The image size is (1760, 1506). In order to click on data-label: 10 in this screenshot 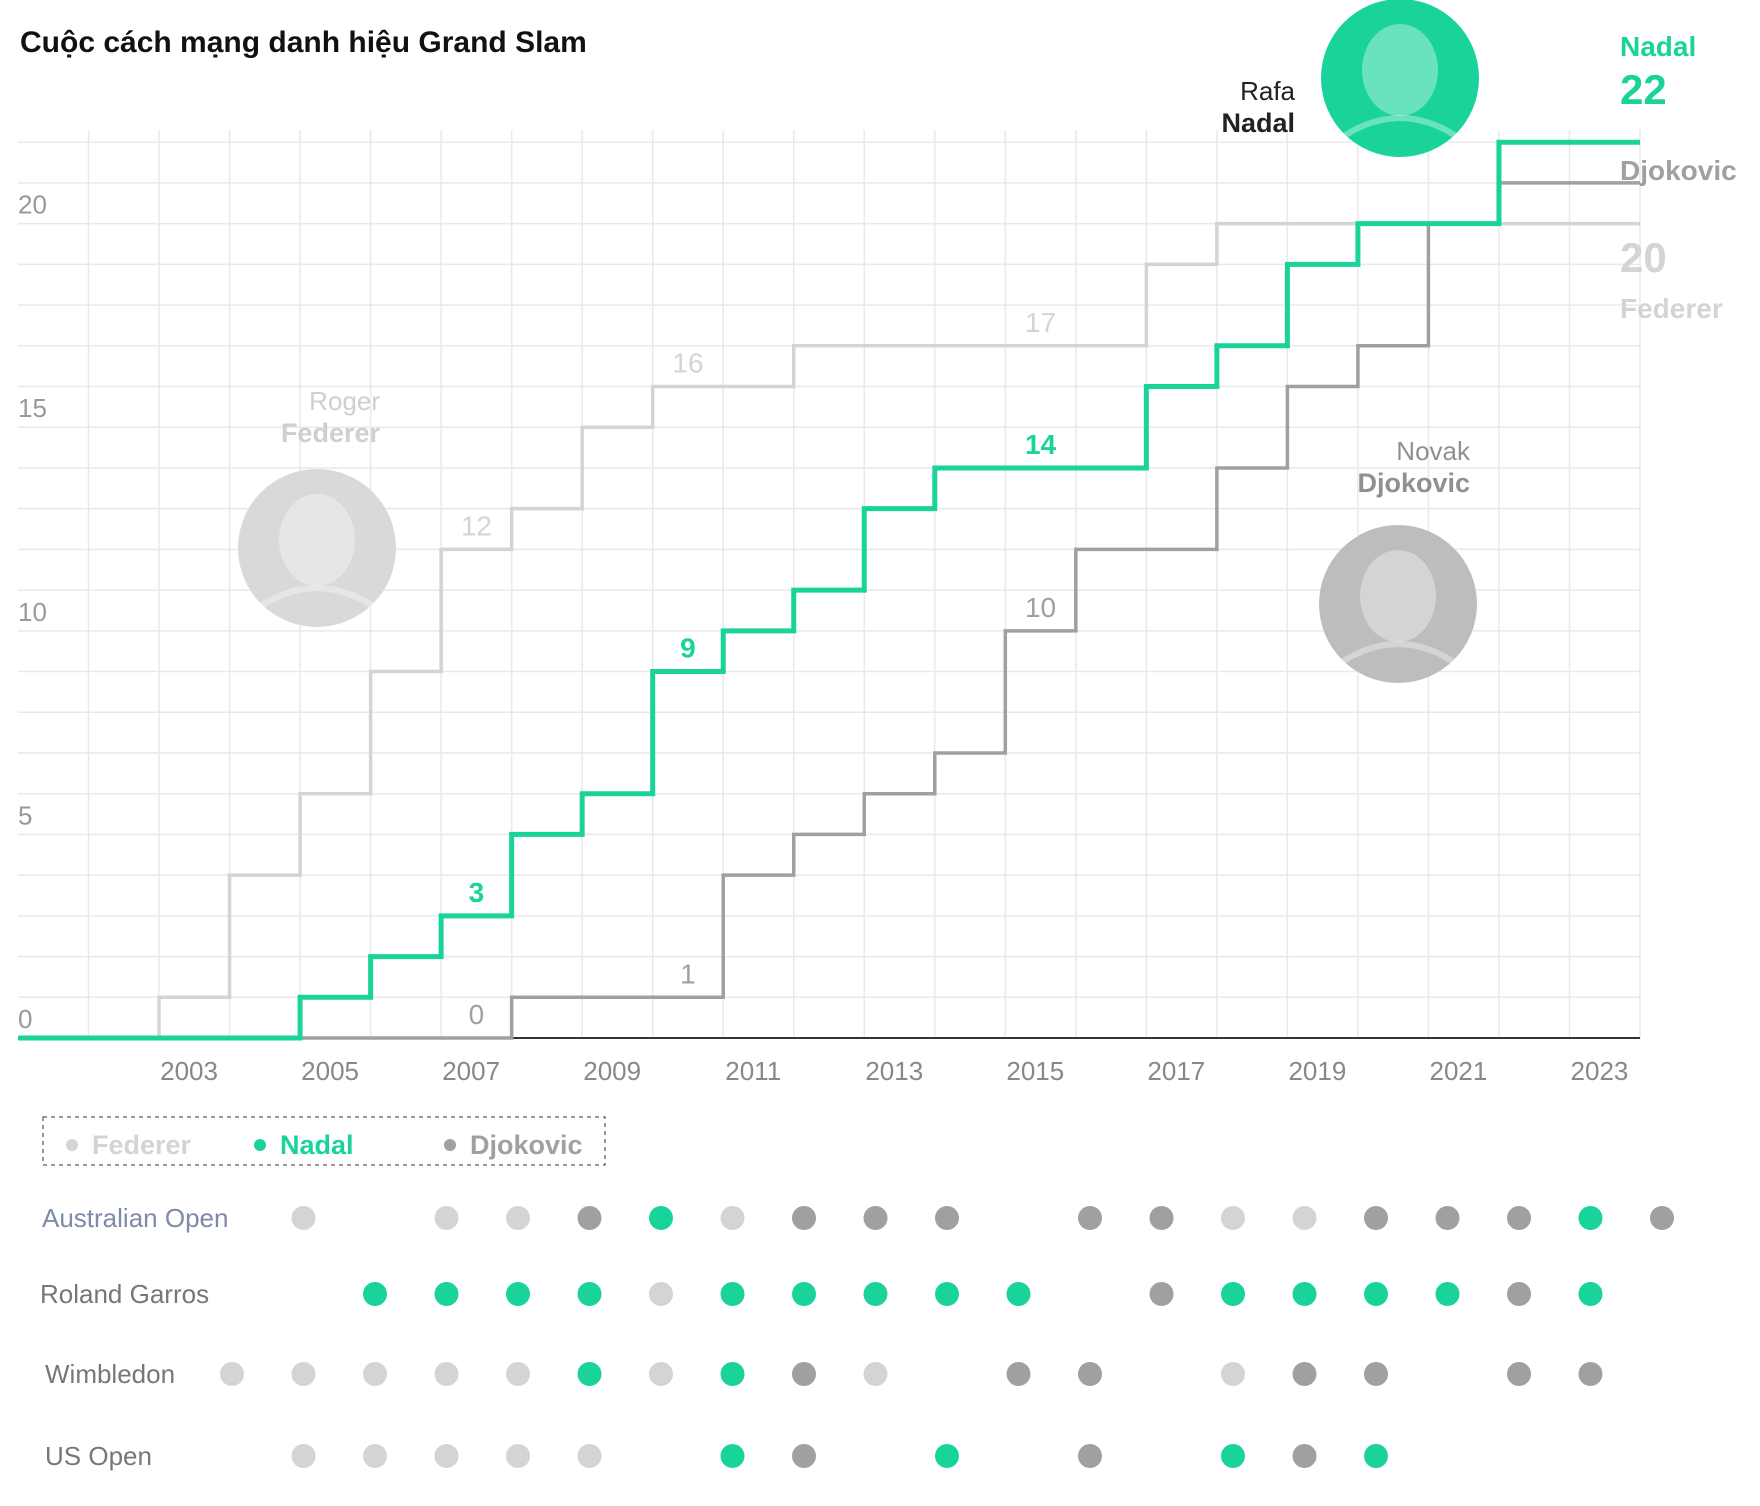, I will do `click(1040, 607)`.